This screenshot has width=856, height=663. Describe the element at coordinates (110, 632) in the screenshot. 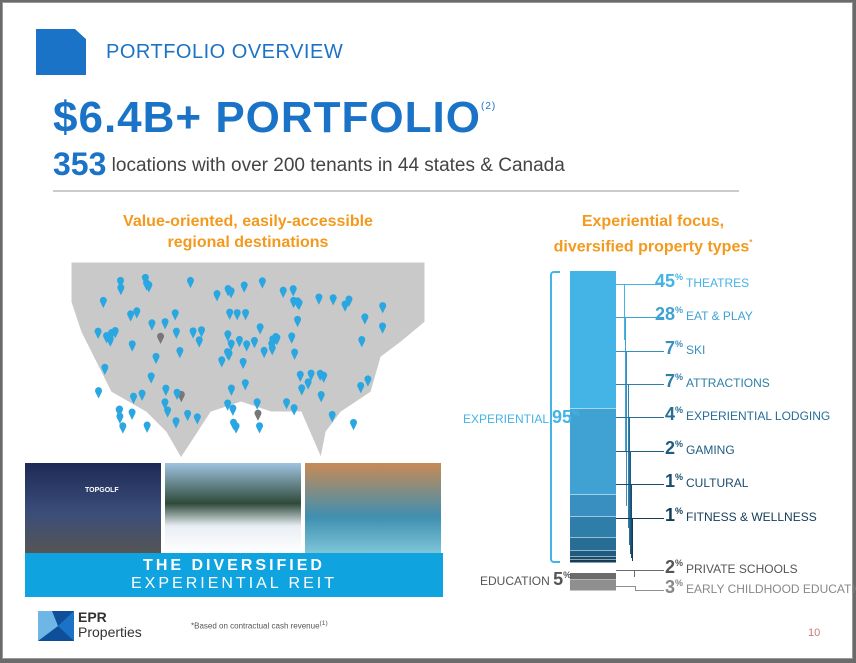

I see `brand-line2: Properties` at that location.